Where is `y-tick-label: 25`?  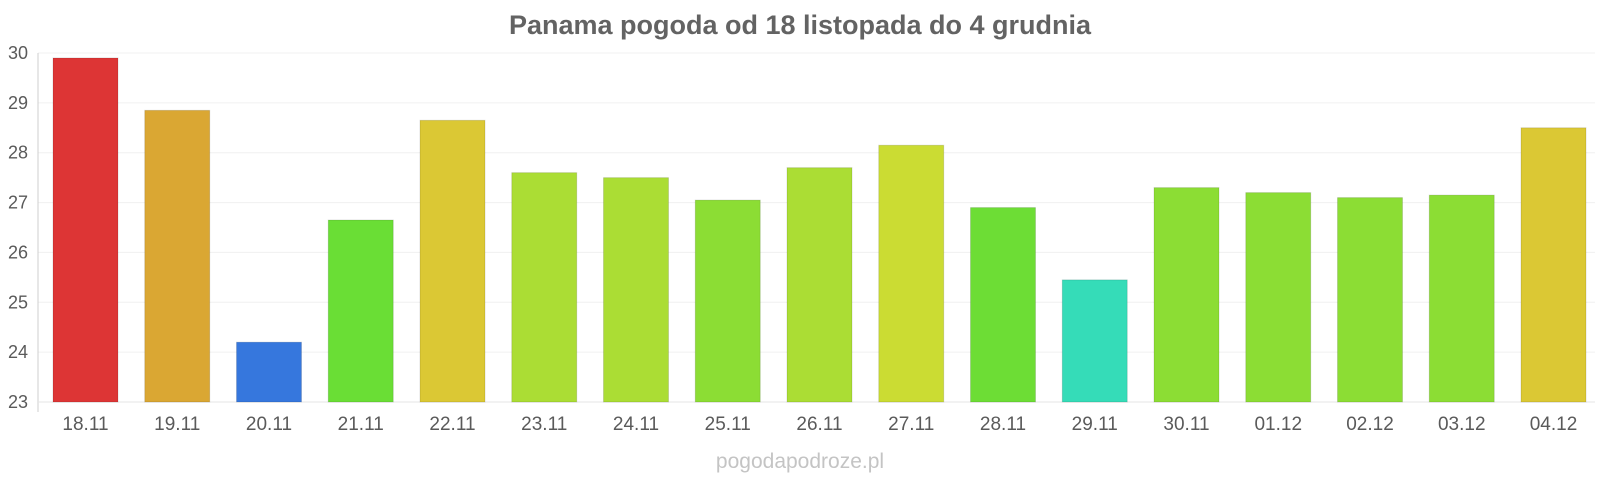
y-tick-label: 25 is located at coordinates (18, 302).